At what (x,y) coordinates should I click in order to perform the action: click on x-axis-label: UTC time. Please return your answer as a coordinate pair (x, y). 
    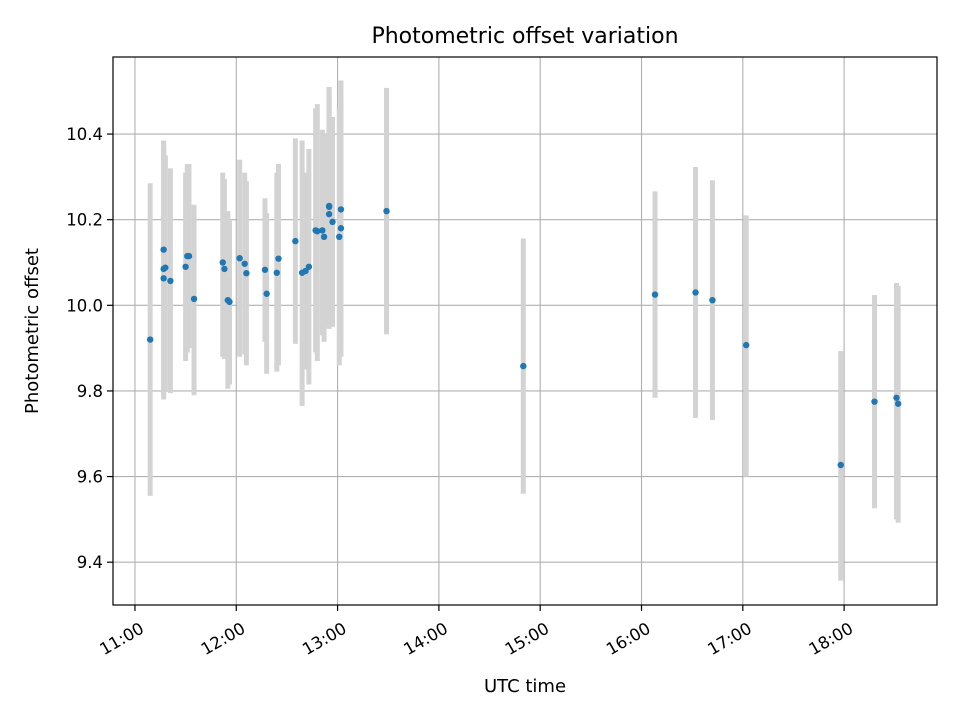
    Looking at the image, I should click on (525, 686).